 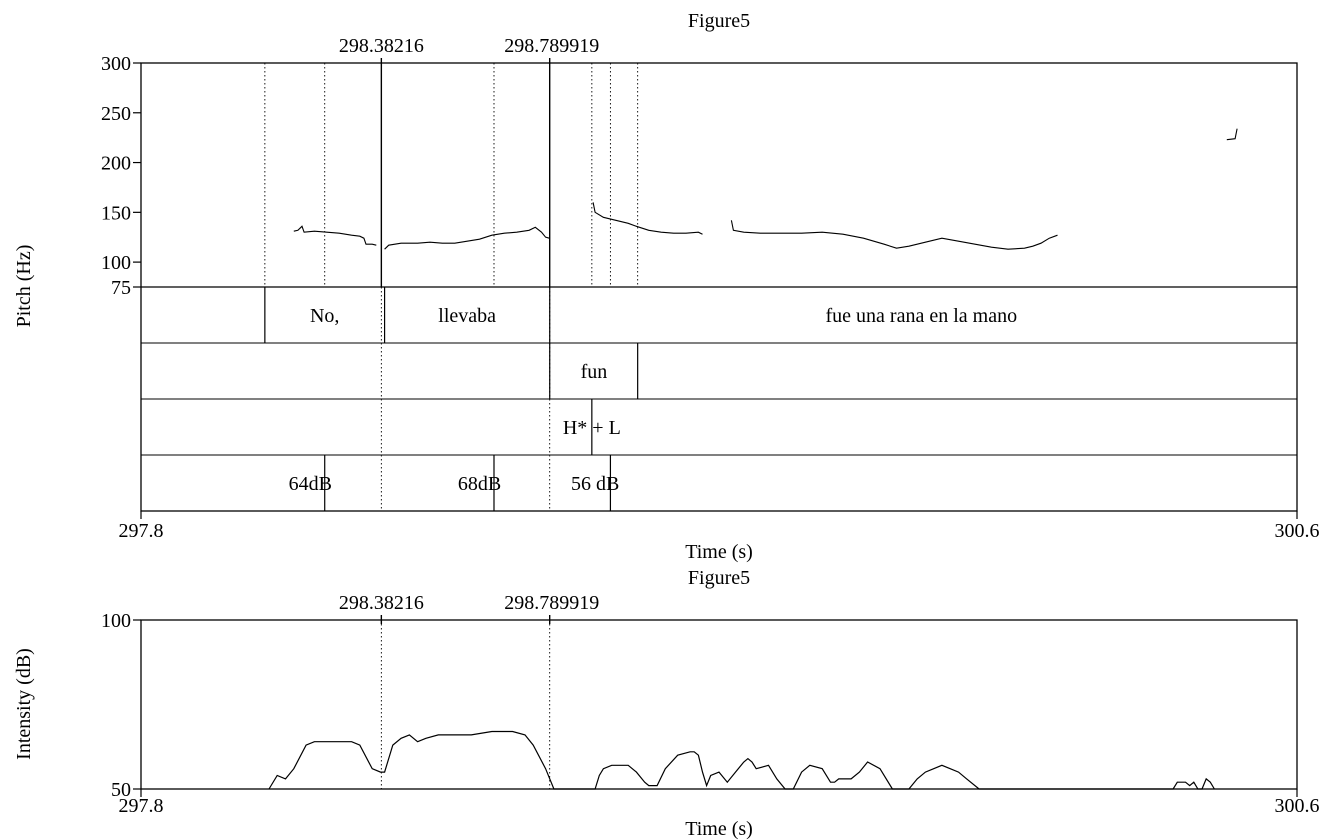 What do you see at coordinates (121, 790) in the screenshot?
I see `intensity-y-tick-label: 50` at bounding box center [121, 790].